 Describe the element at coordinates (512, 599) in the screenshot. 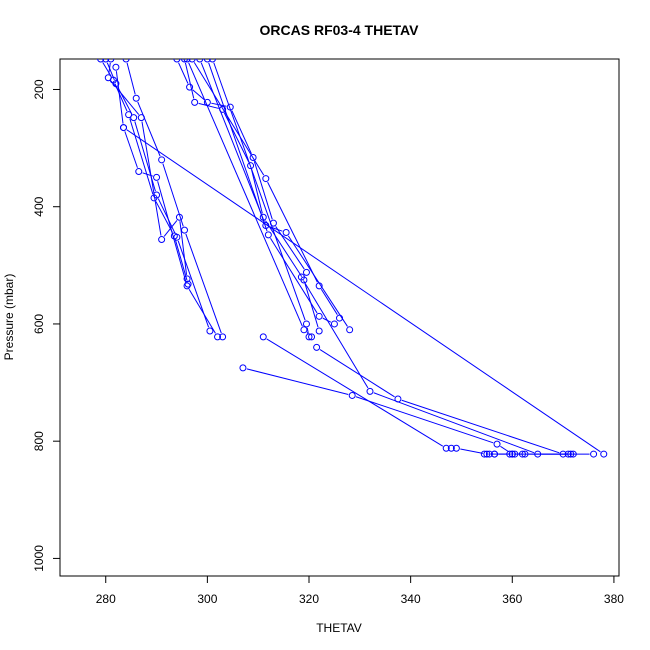

I see `x-tick-label: 360` at that location.